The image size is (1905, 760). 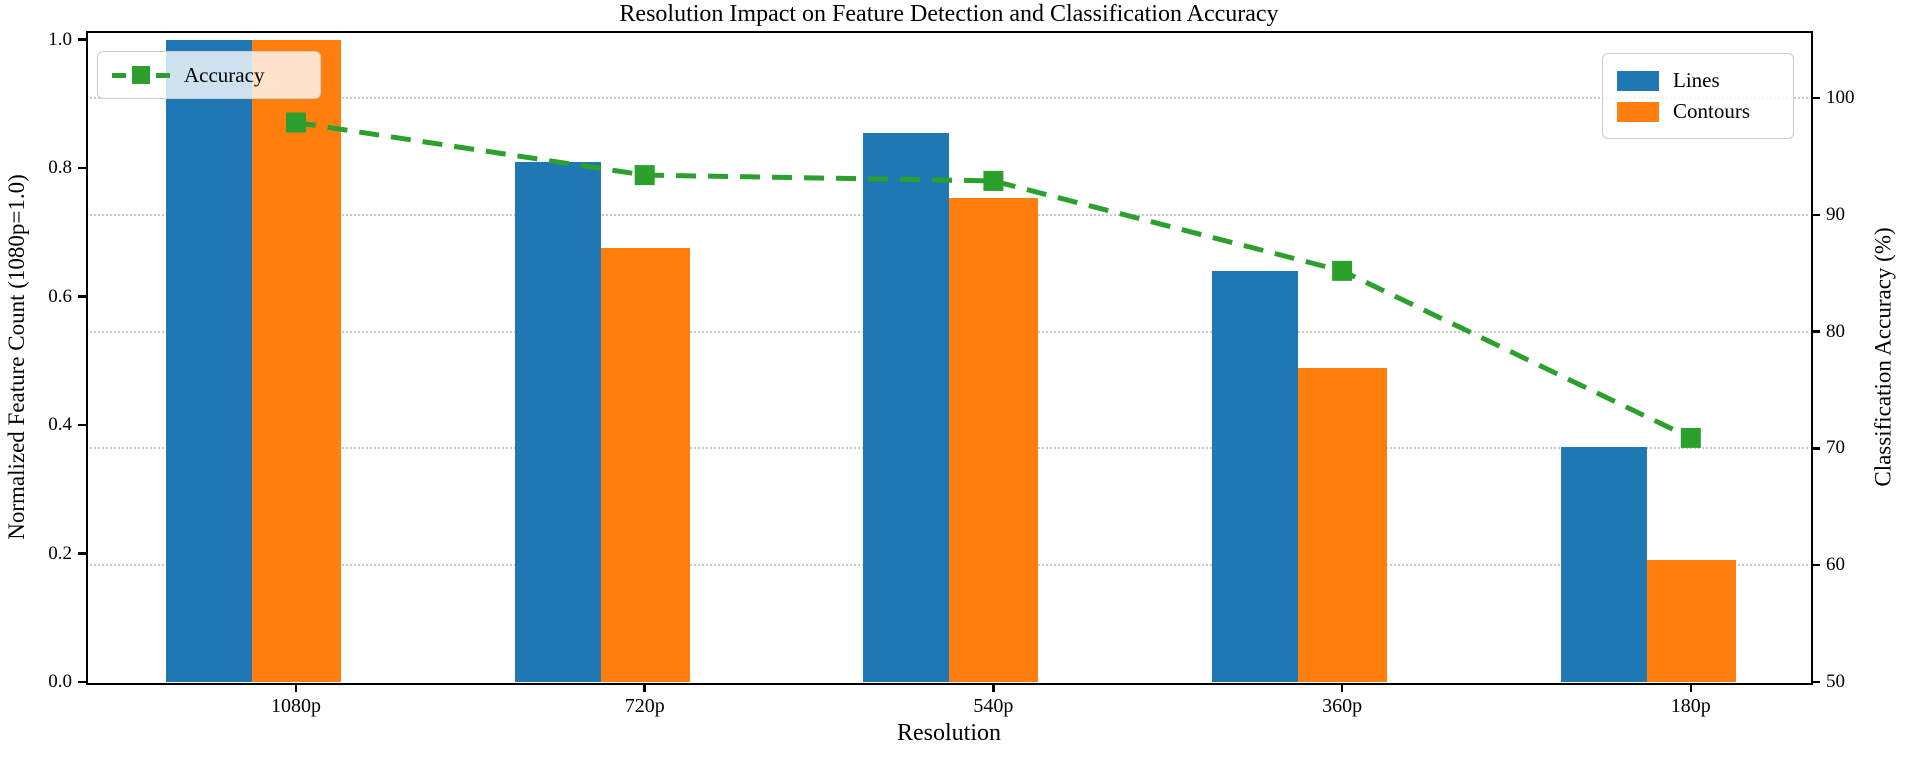 I want to click on y-axis-label-right: Classification Accuracy (%), so click(x=1883, y=357).